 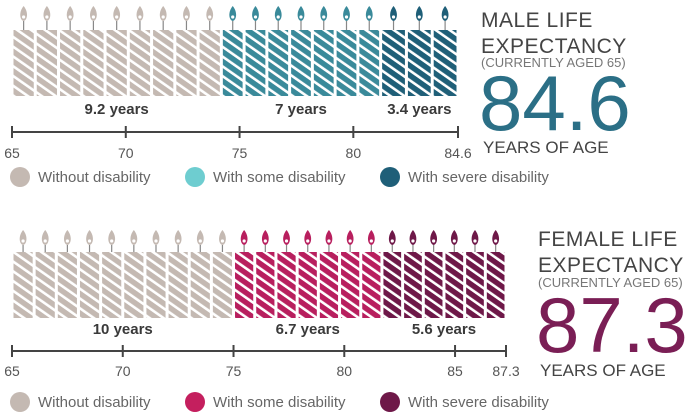 What do you see at coordinates (12, 371) in the screenshot?
I see `tick-label: 65` at bounding box center [12, 371].